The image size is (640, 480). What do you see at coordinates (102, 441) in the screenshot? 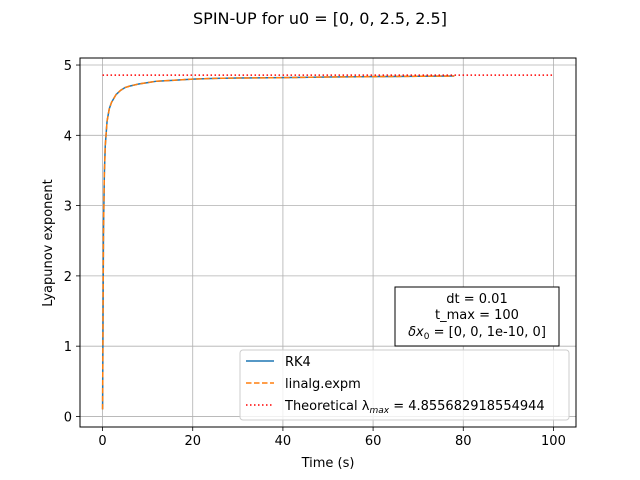
I see `x-tick-label: 0` at bounding box center [102, 441].